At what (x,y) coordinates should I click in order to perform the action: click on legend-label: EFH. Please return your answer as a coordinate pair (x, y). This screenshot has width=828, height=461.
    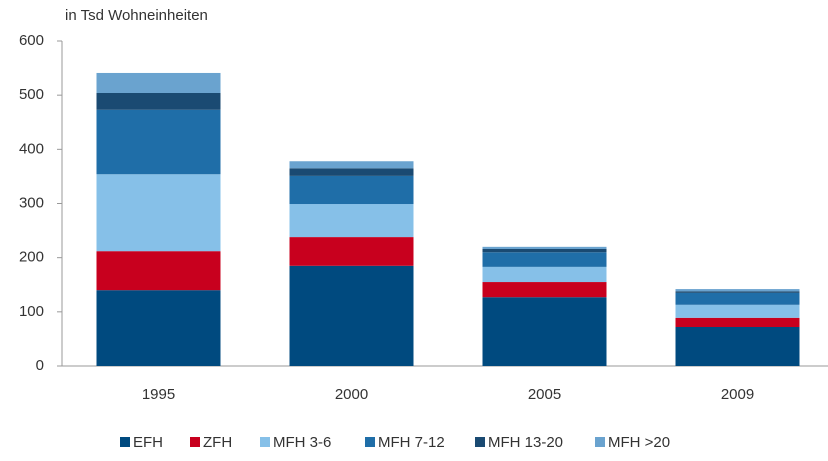
    Looking at the image, I should click on (148, 442).